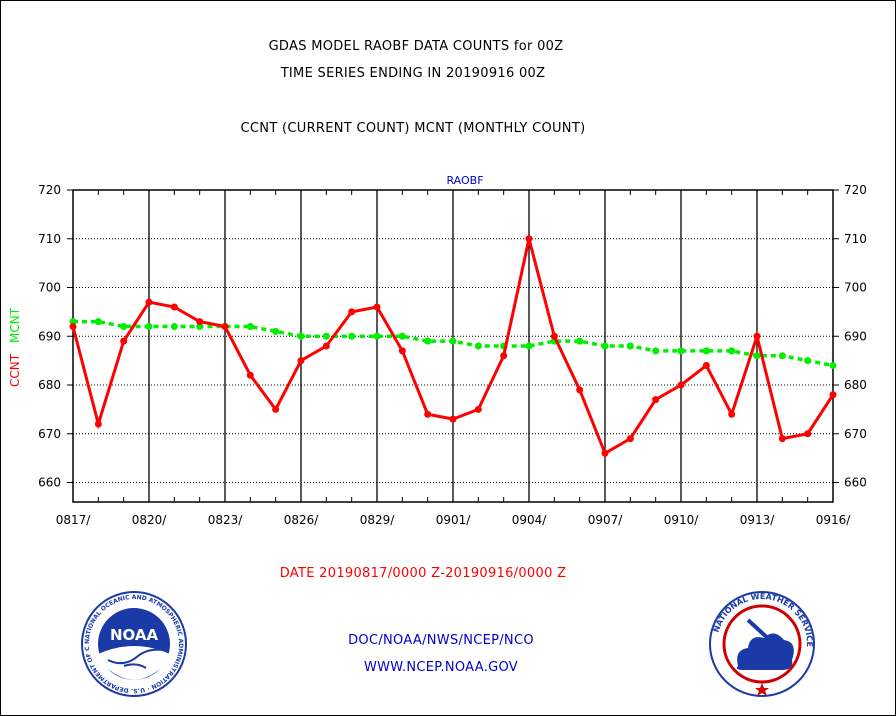  What do you see at coordinates (15, 325) in the screenshot?
I see `y-axis-label-mcnt: MCNT` at bounding box center [15, 325].